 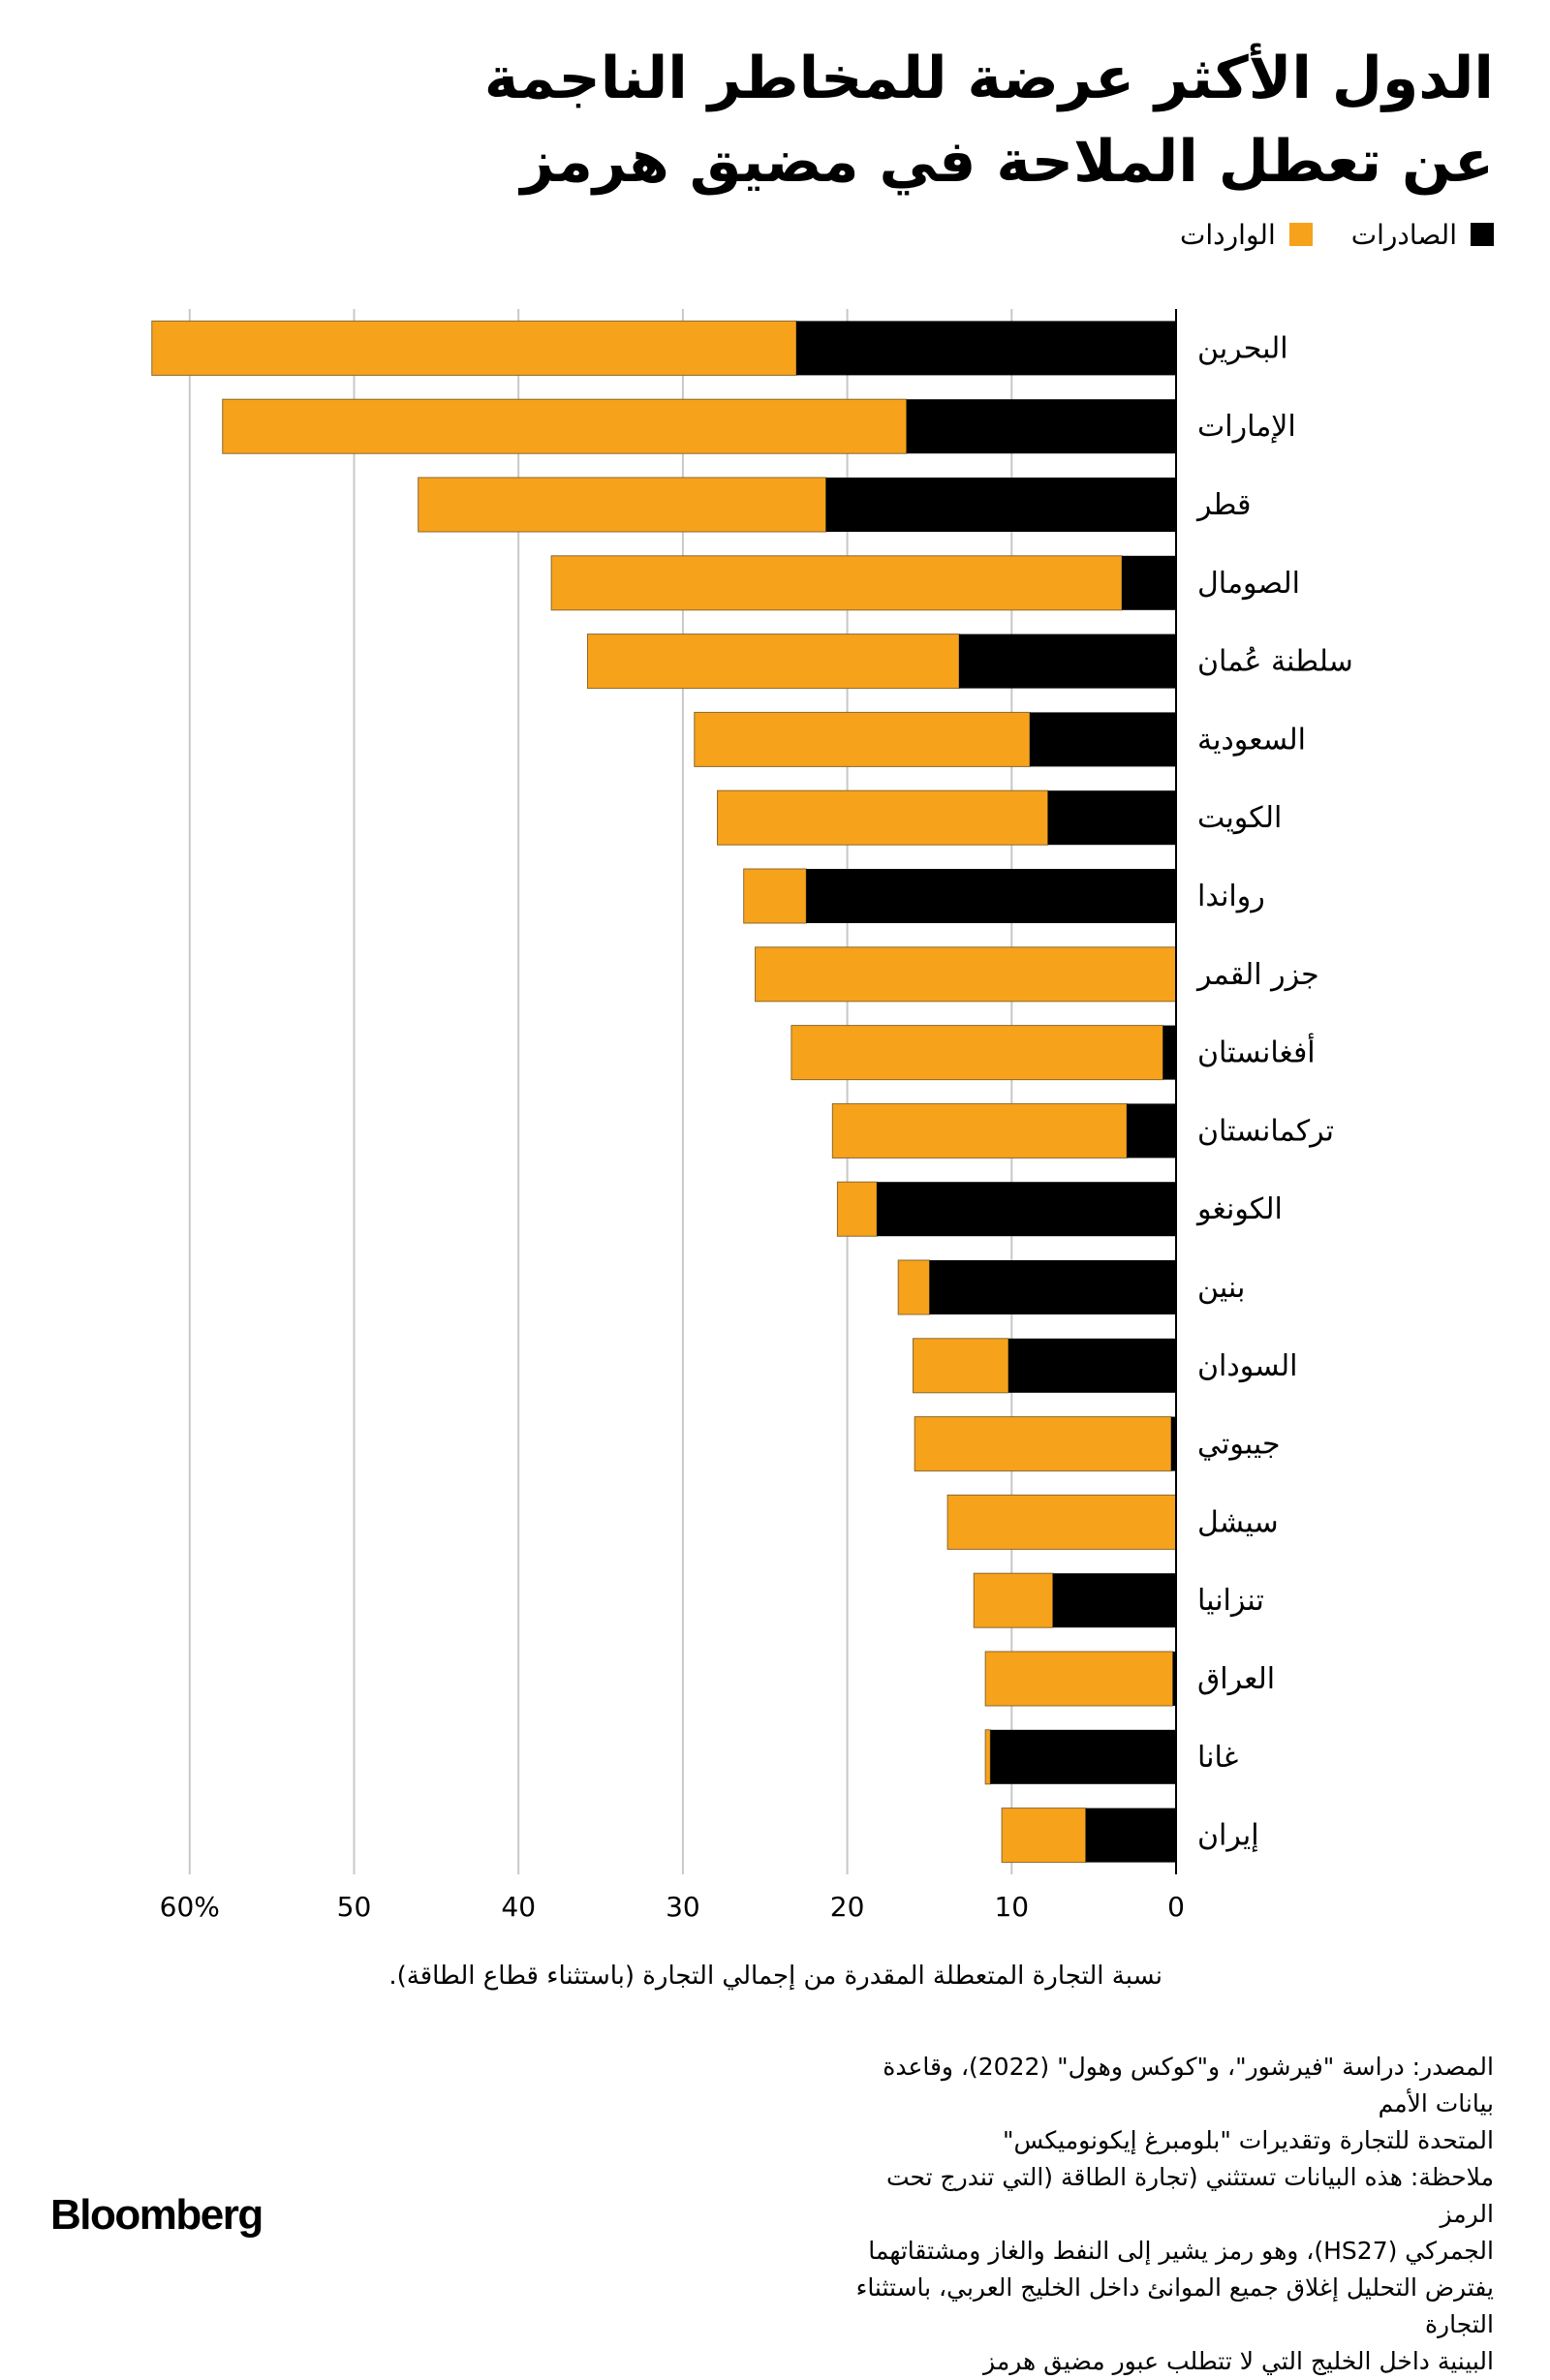 What do you see at coordinates (1228, 235) in the screenshot?
I see `legend-imports-label: الواردات` at bounding box center [1228, 235].